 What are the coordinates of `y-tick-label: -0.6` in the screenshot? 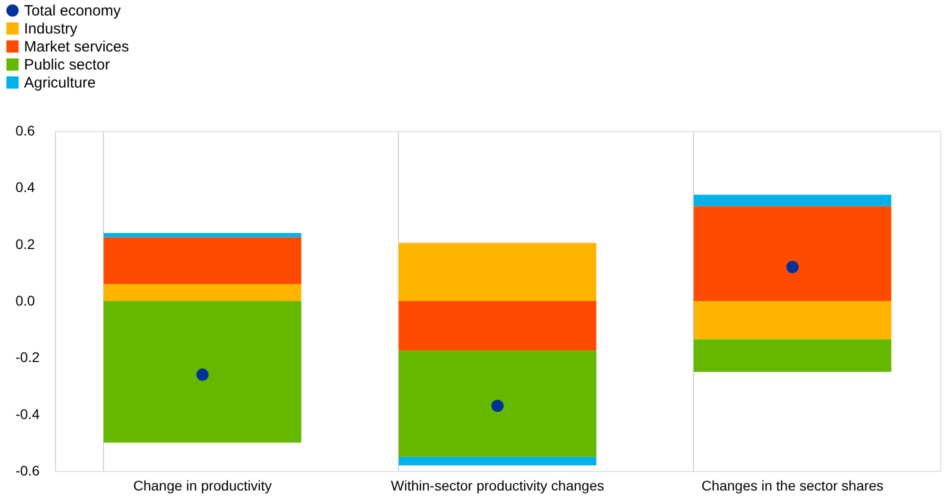 It's located at (28, 470).